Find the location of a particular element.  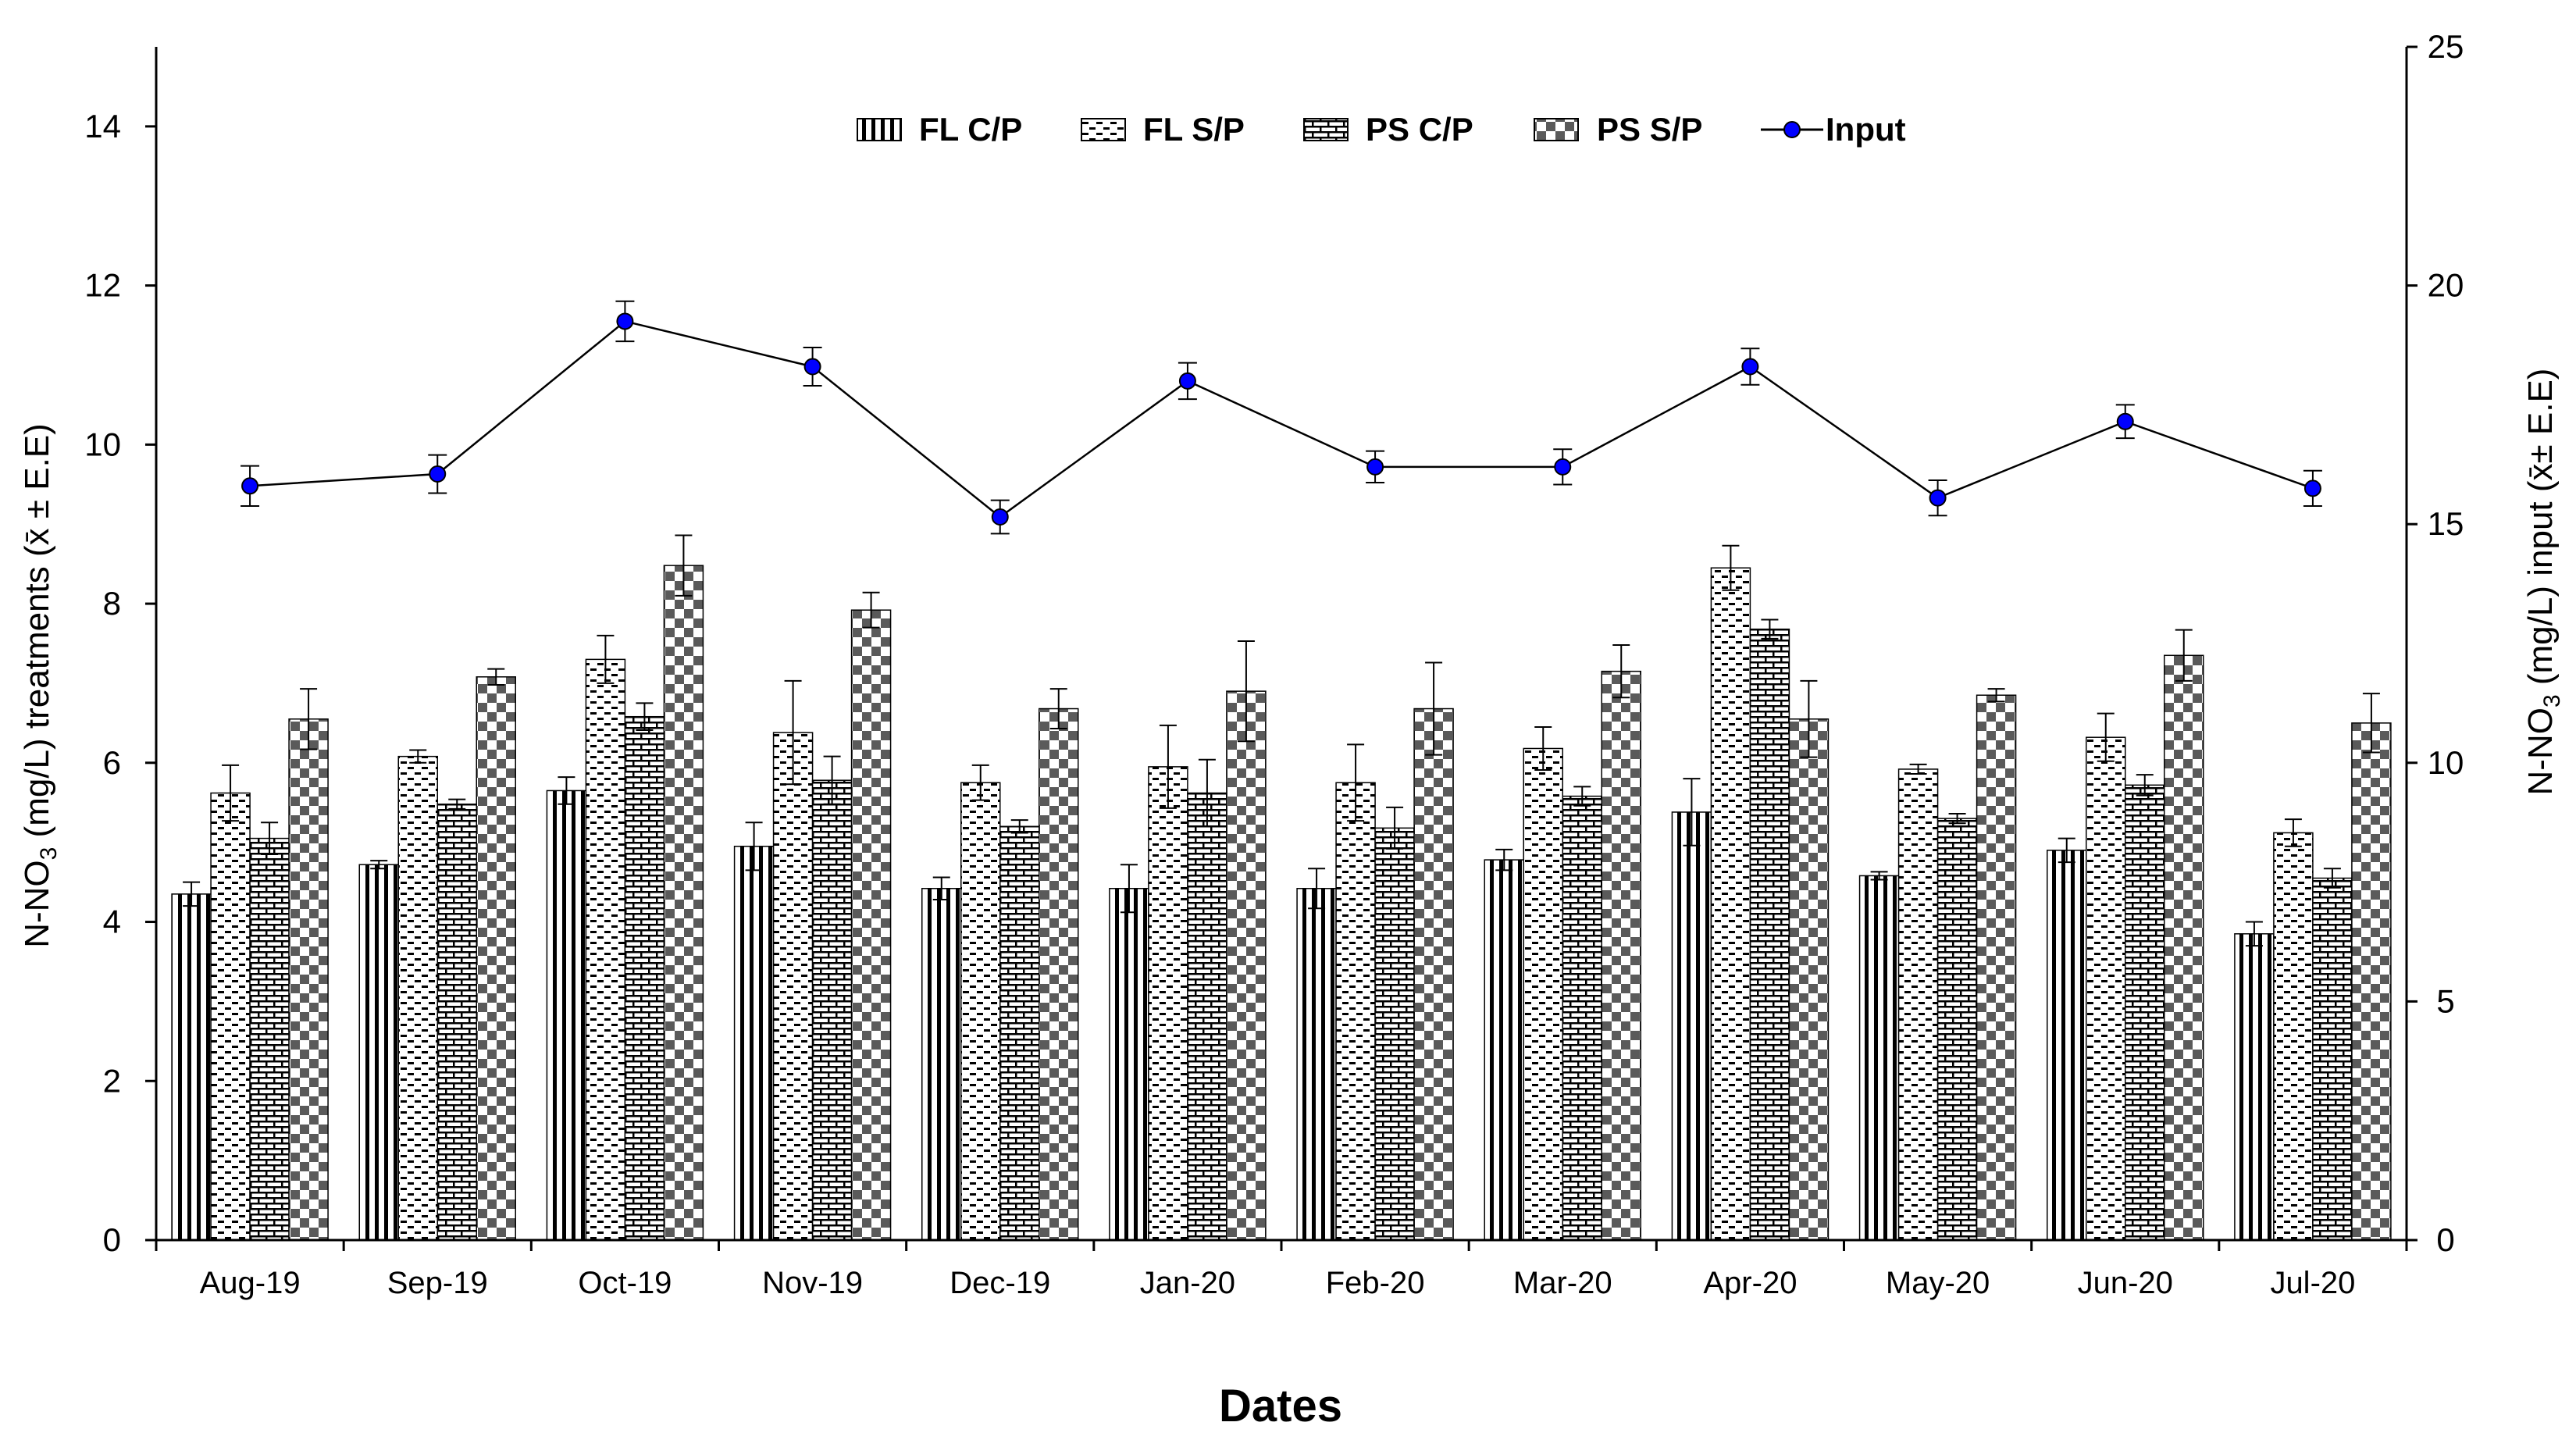

y-tick-label-12: 12 is located at coordinates (103, 285).